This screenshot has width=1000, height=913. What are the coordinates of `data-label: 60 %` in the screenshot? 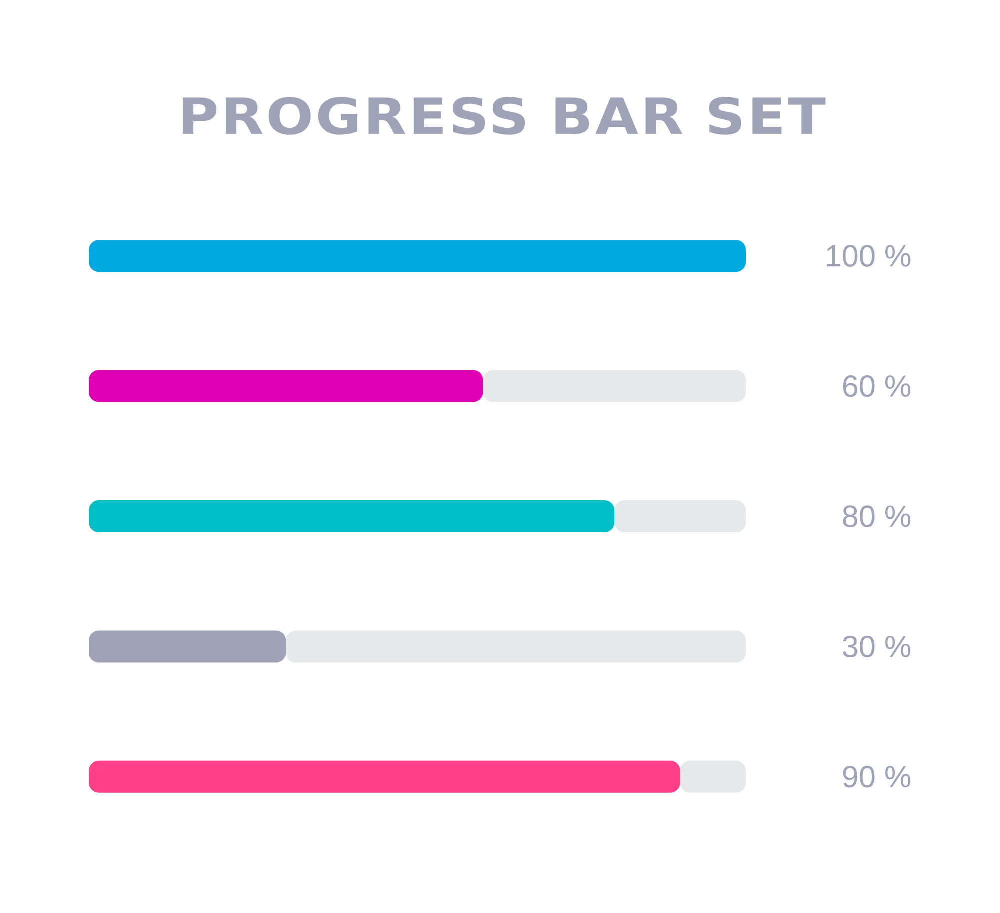 It's located at (877, 386).